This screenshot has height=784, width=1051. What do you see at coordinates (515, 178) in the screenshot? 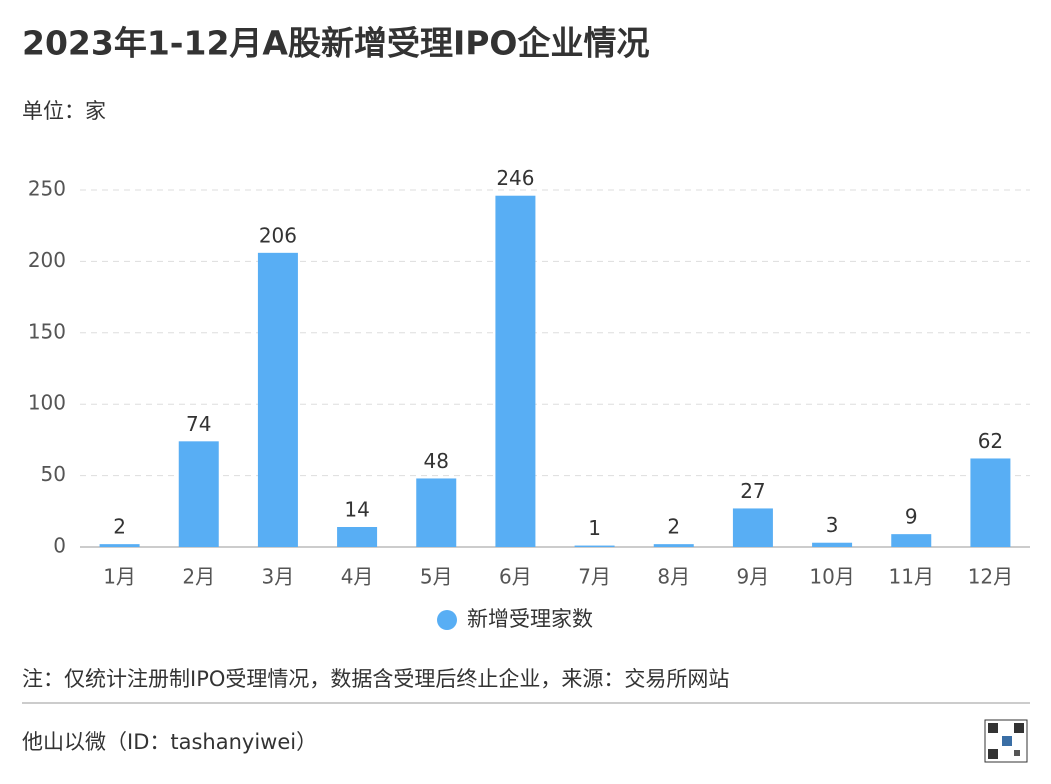
I see `data-label: 246` at bounding box center [515, 178].